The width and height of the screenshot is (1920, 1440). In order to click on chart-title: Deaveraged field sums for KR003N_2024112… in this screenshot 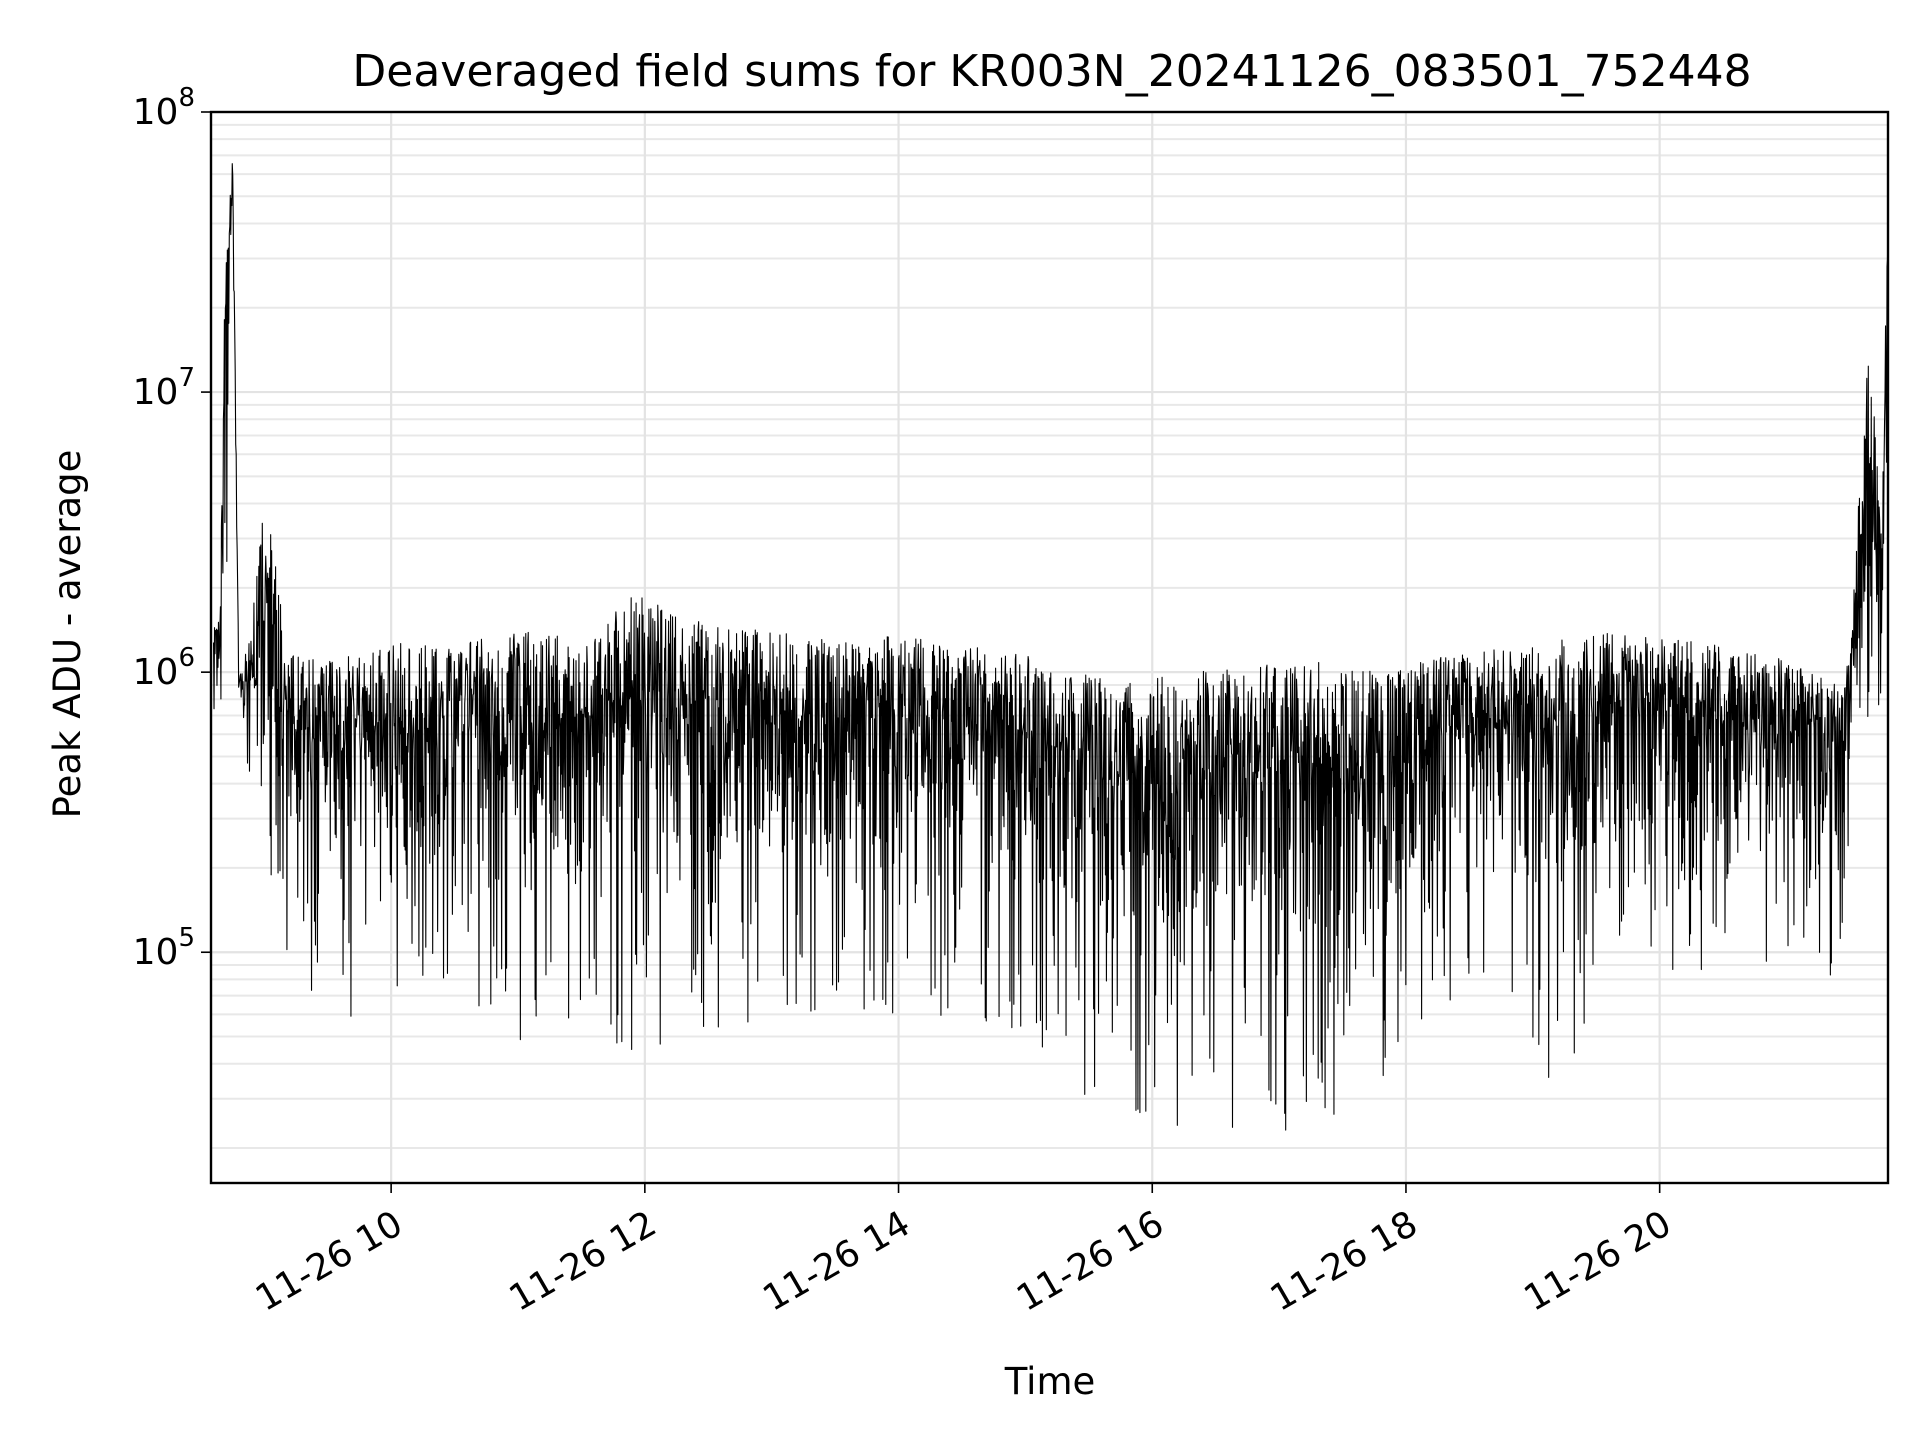, I will do `click(1051, 71)`.